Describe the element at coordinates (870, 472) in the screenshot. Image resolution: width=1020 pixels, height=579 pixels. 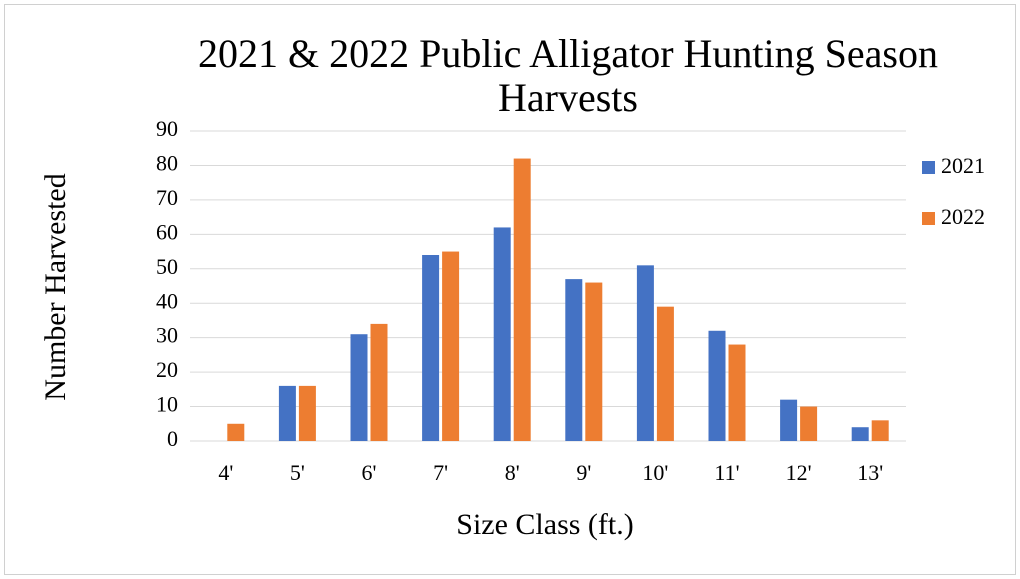
I see `x-tick-label: 13'` at that location.